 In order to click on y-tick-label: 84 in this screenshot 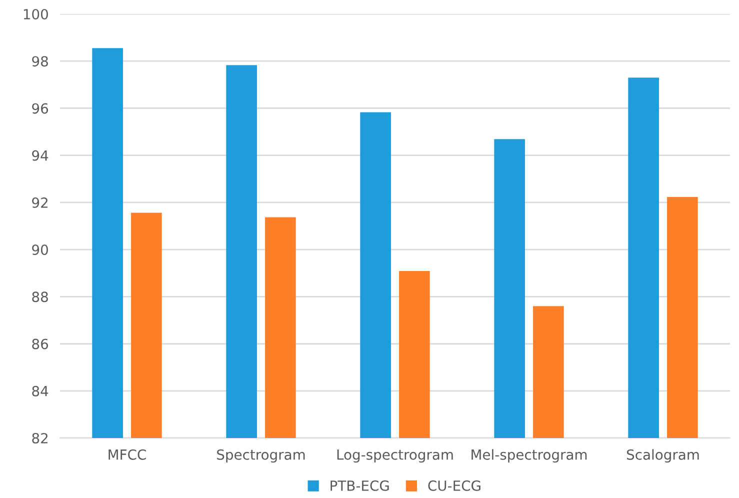, I will do `click(40, 391)`.